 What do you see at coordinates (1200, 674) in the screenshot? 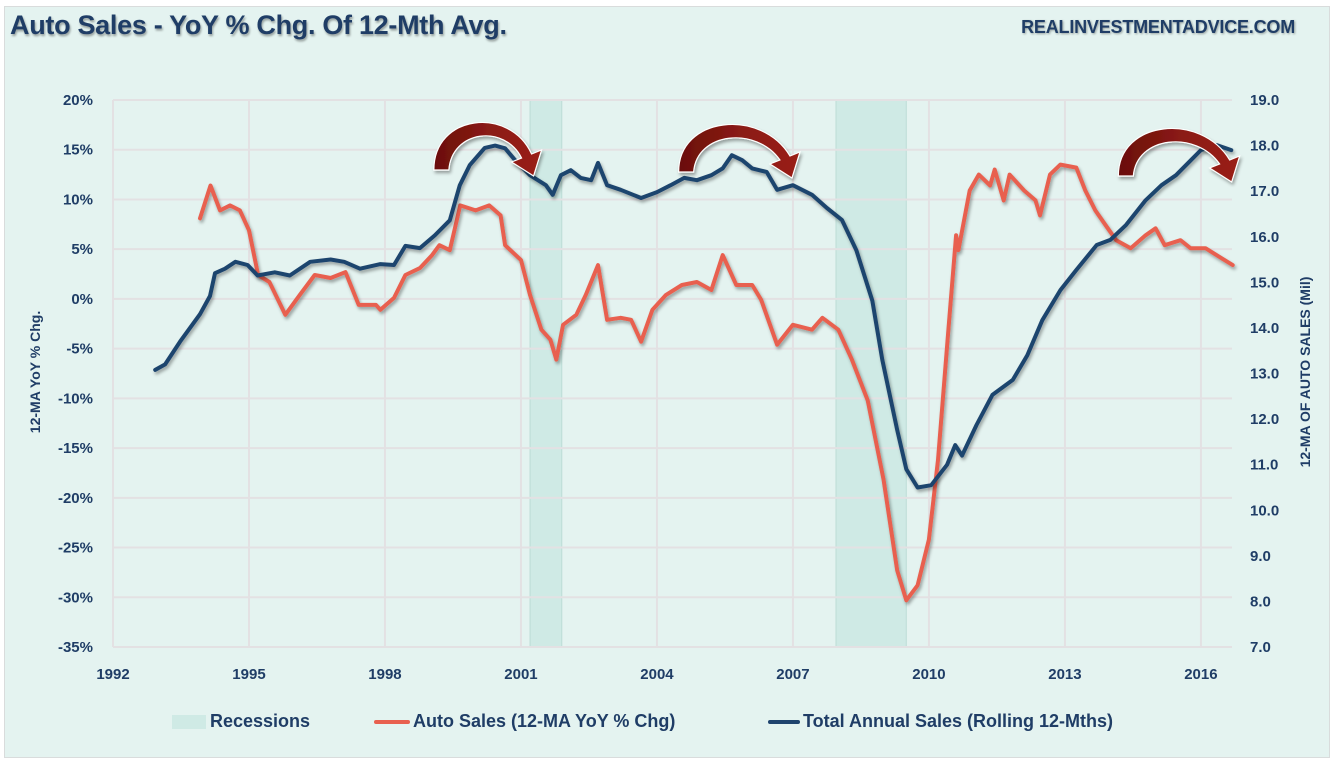
I see `x-tick-label: 2016` at bounding box center [1200, 674].